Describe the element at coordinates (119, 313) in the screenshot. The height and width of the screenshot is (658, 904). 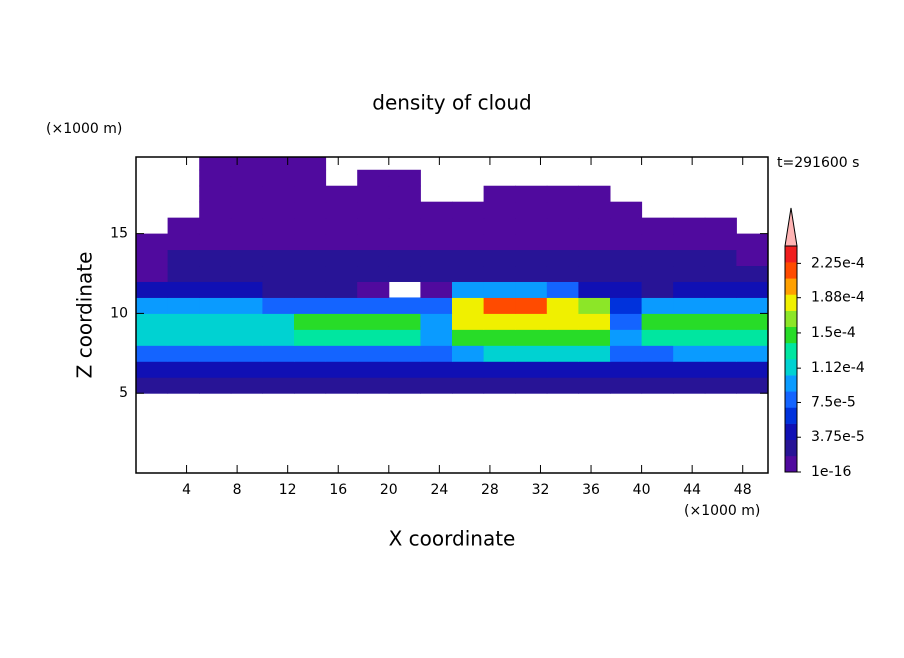
I see `y-tick-label: 10` at that location.